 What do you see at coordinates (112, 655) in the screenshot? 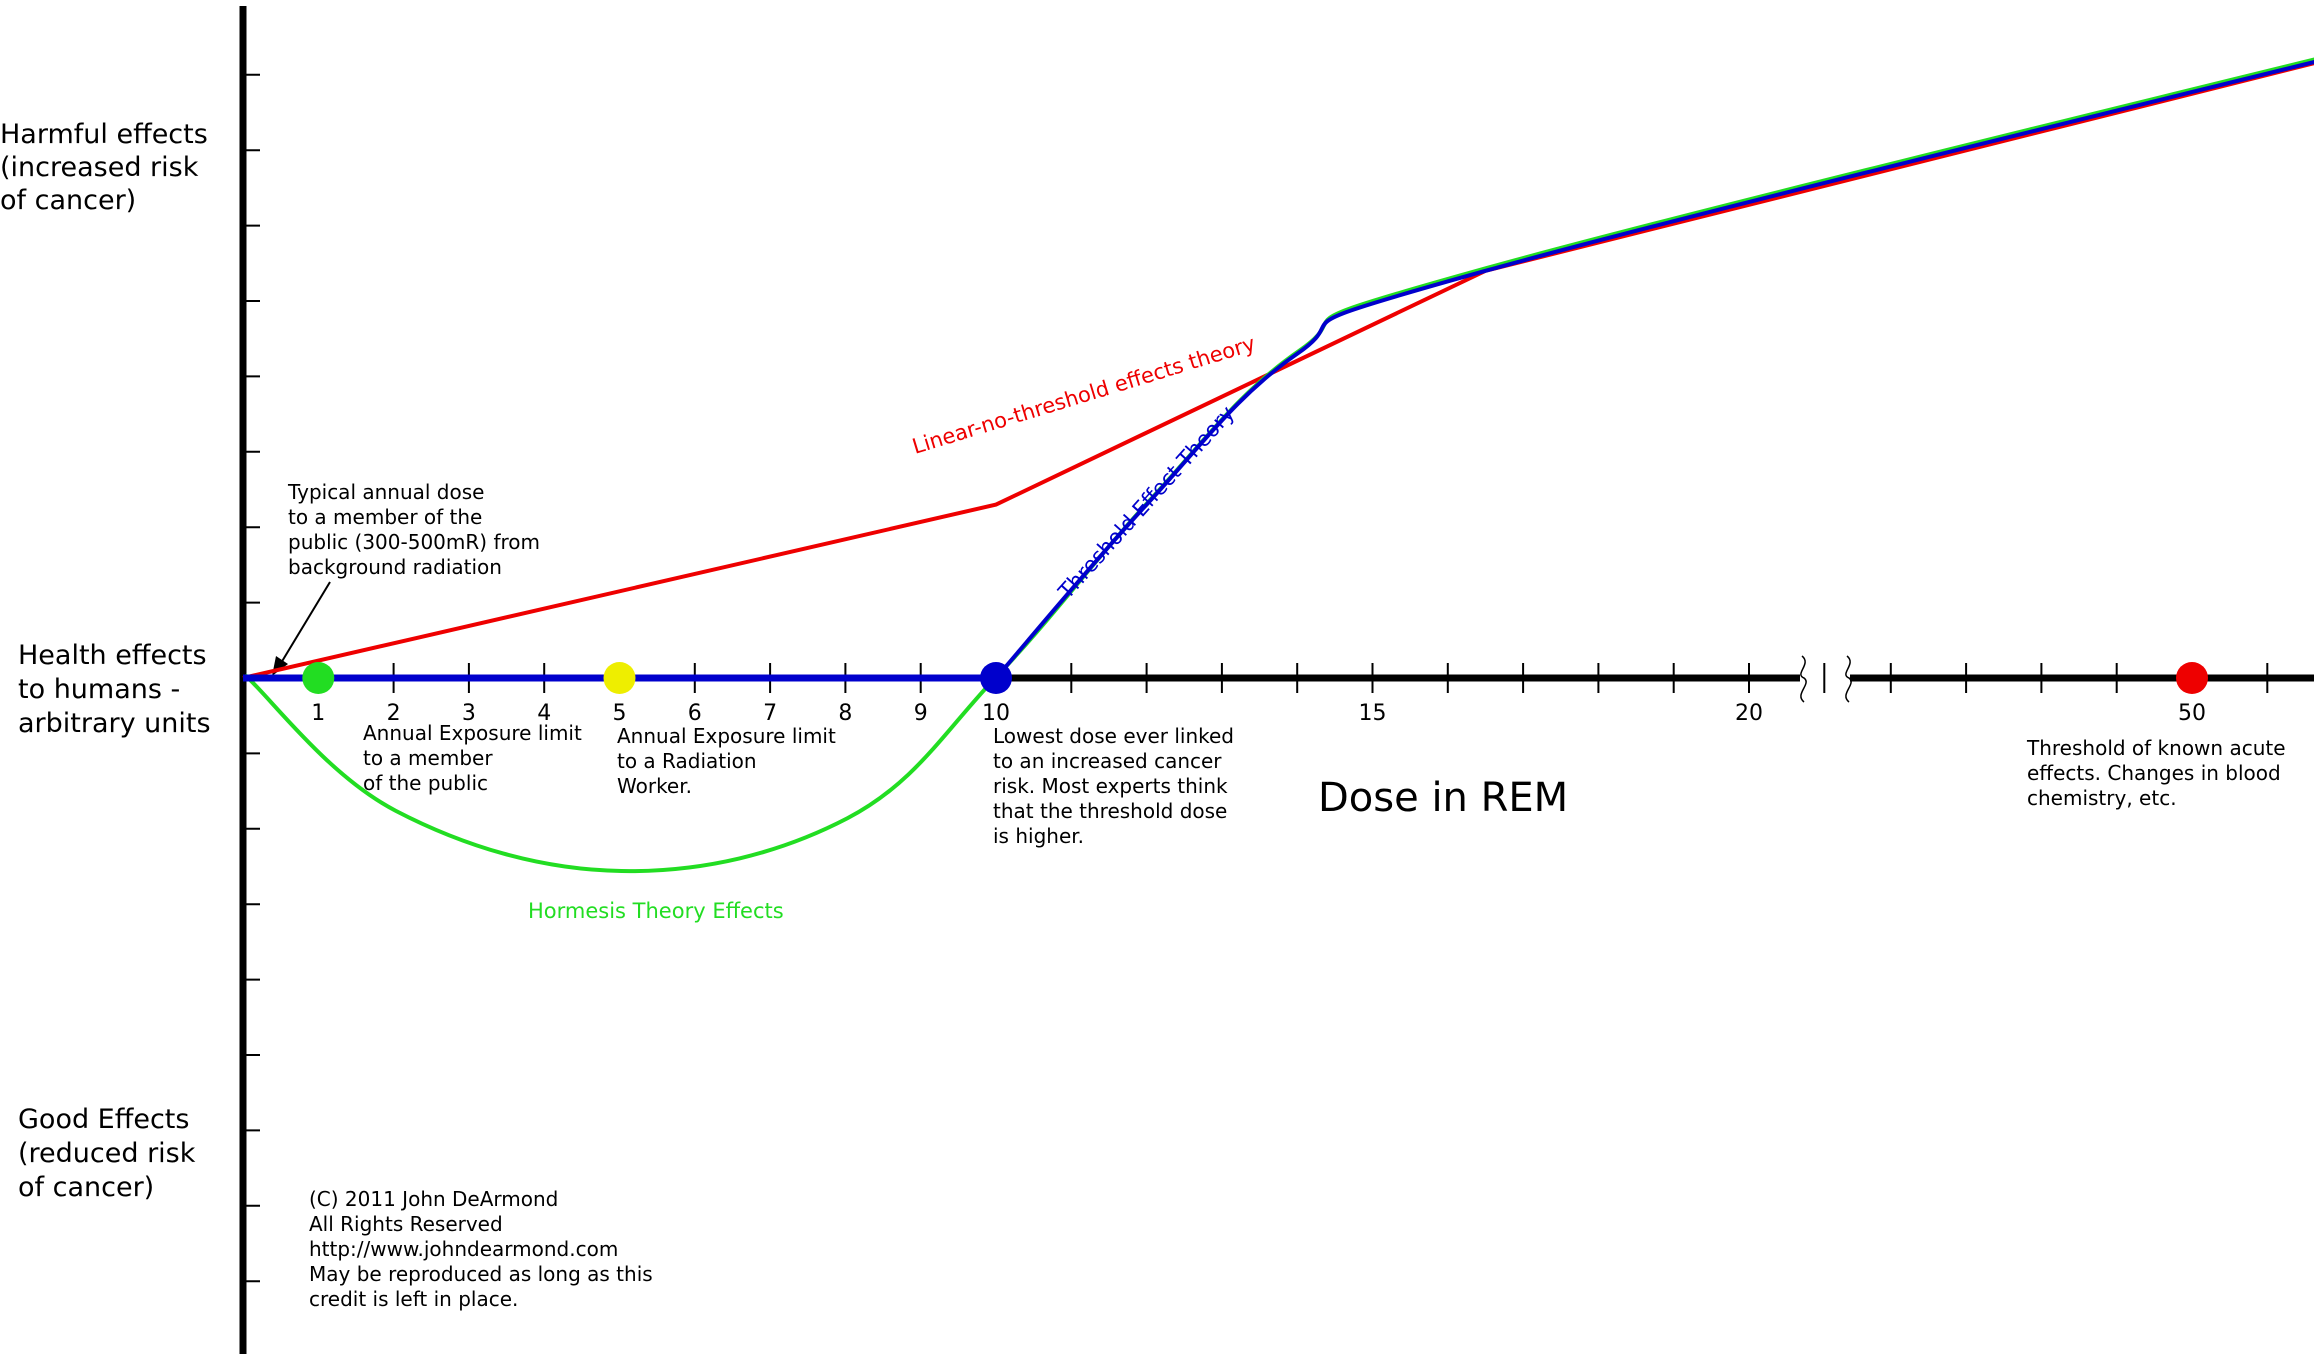
I see `y-label-health: Health effects` at bounding box center [112, 655].